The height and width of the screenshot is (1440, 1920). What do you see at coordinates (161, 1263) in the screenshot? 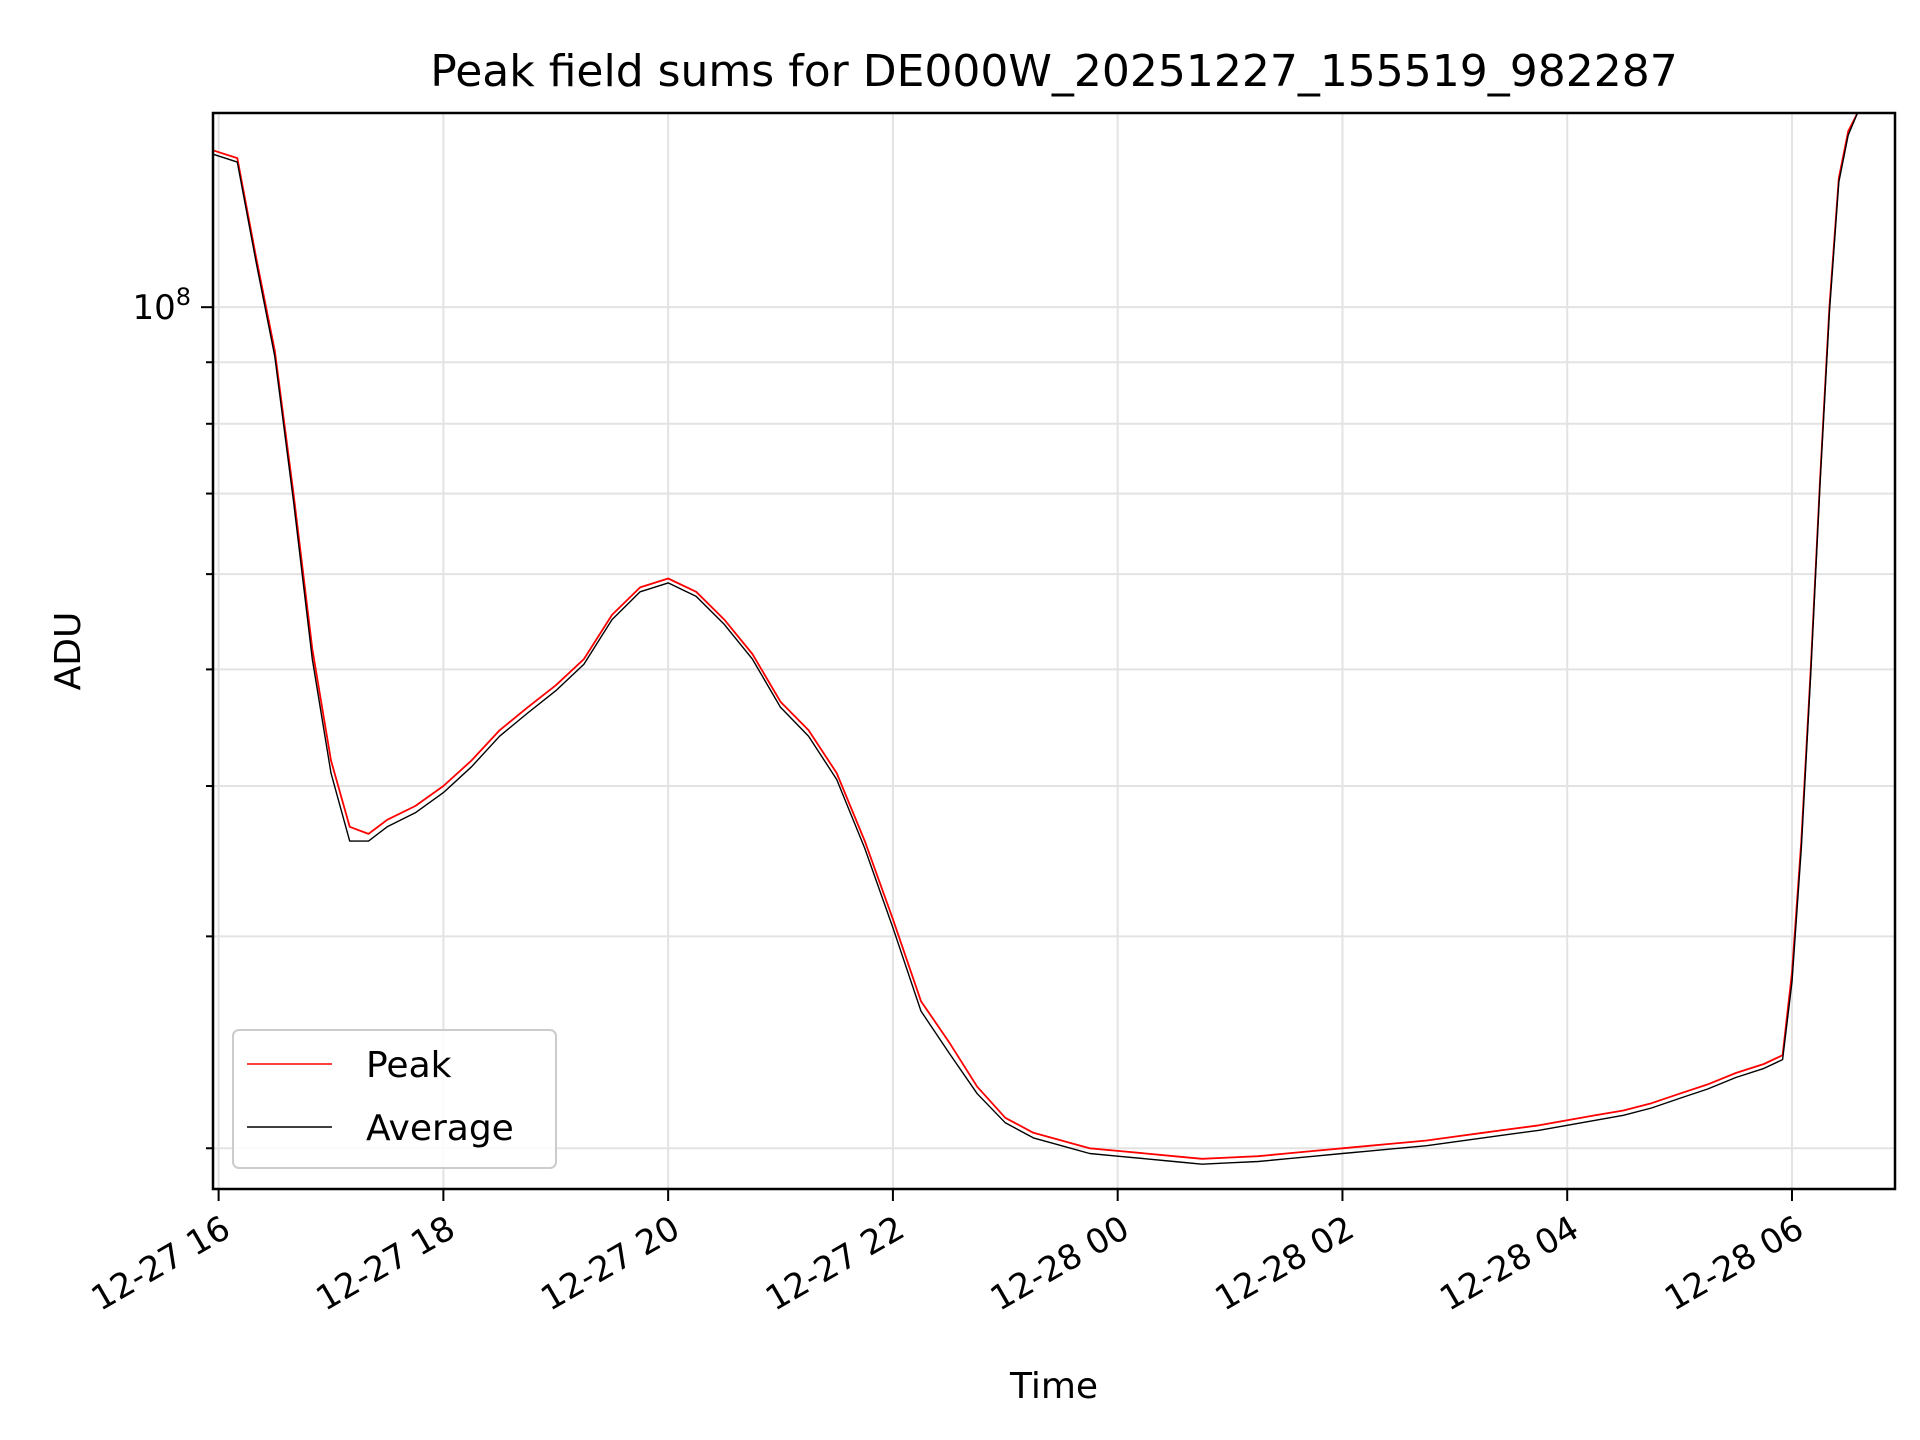
I see `x-tick-label: 12-27 16` at bounding box center [161, 1263].